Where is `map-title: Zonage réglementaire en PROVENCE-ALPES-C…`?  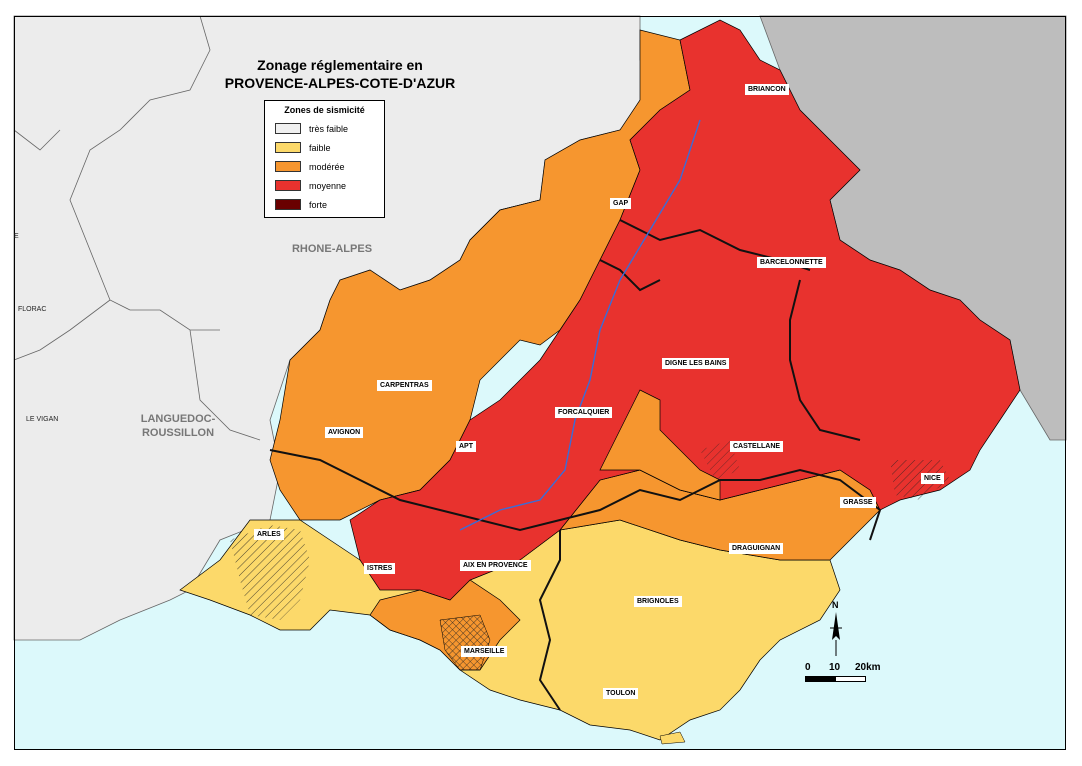 map-title: Zonage réglementaire en PROVENCE-ALPES-C… is located at coordinates (340, 74).